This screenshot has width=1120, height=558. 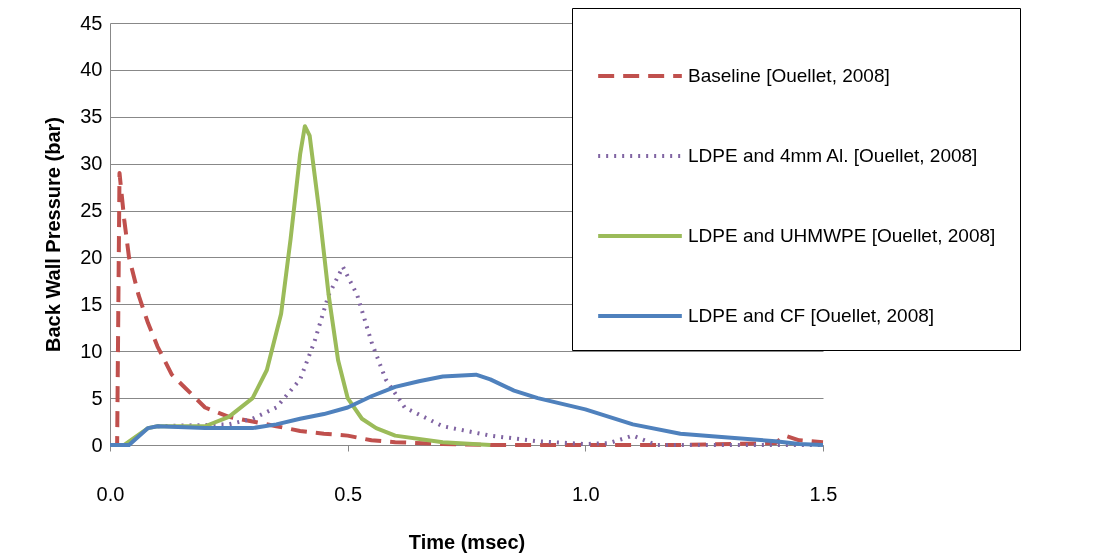 What do you see at coordinates (97, 444) in the screenshot?
I see `y-tick-label: 0` at bounding box center [97, 444].